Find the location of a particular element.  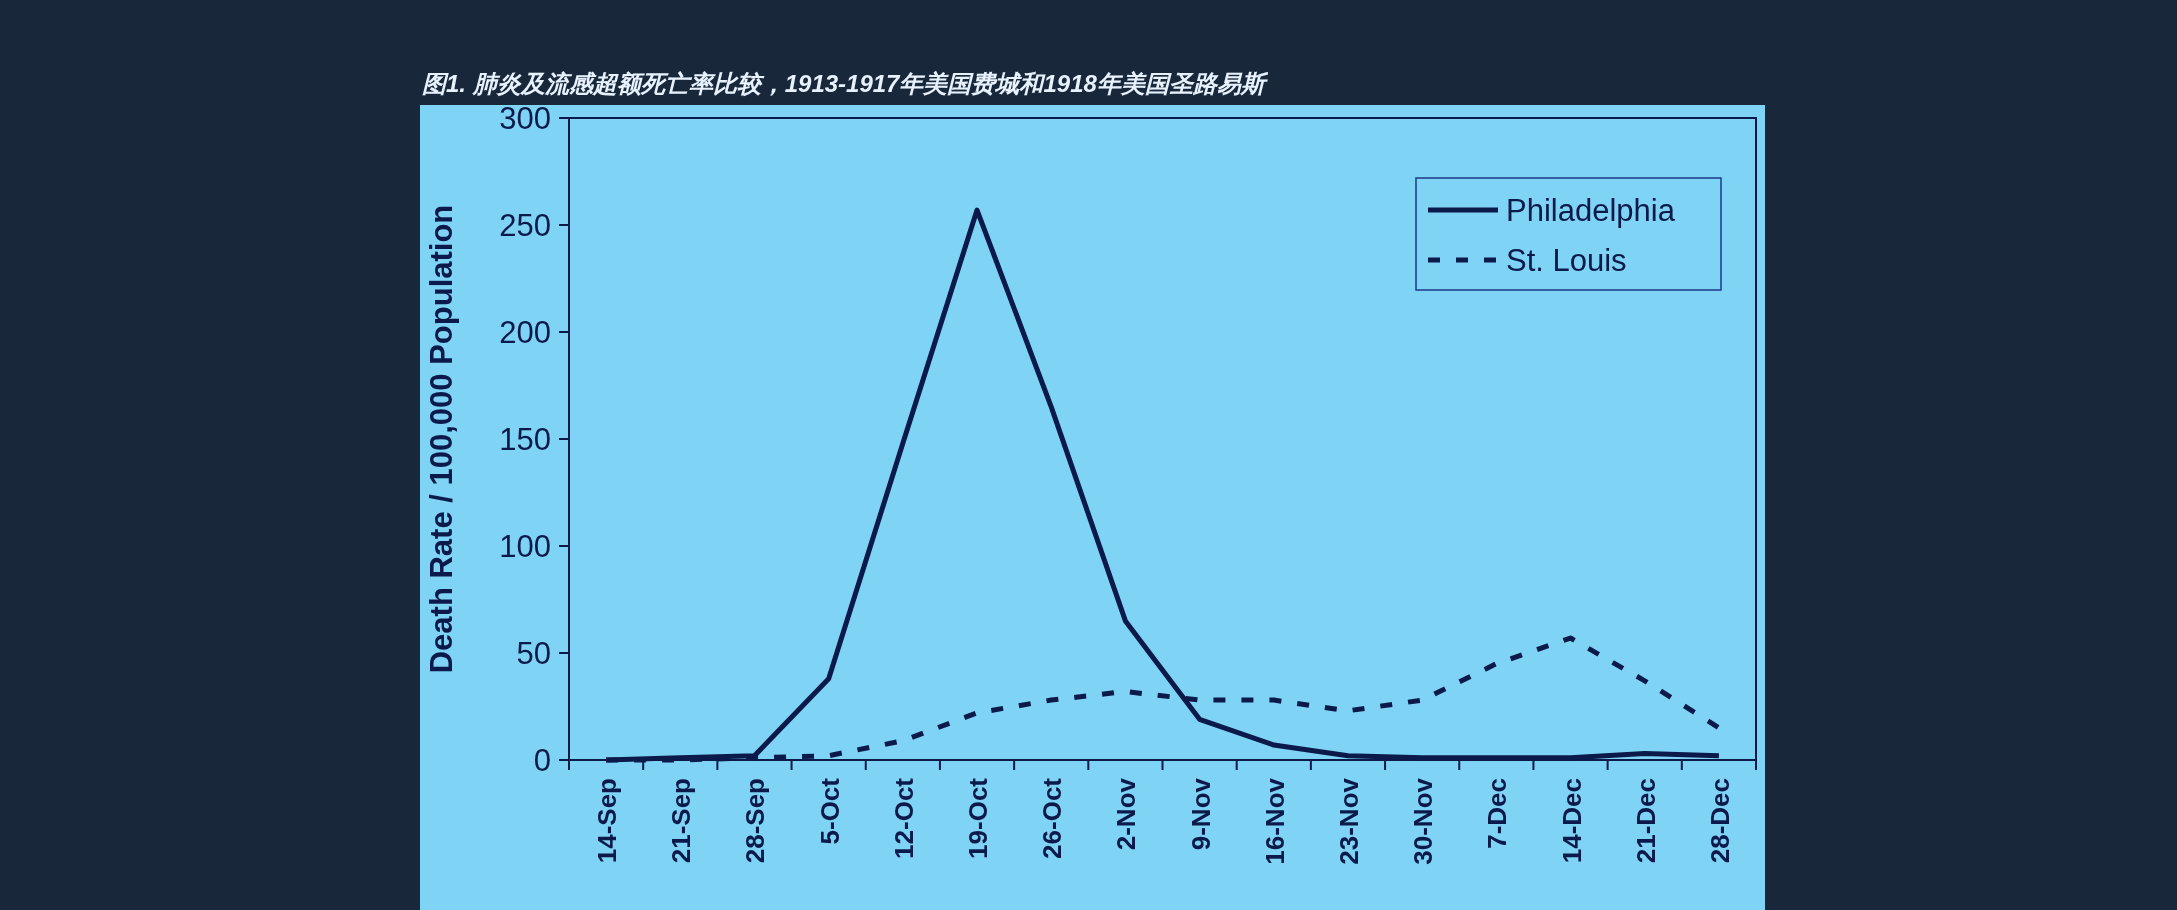

x-tick-label: 19-Oct is located at coordinates (978, 818).